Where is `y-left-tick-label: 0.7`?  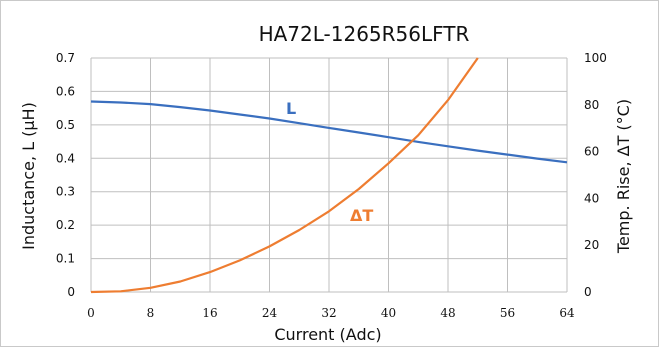 y-left-tick-label: 0.7 is located at coordinates (65, 58).